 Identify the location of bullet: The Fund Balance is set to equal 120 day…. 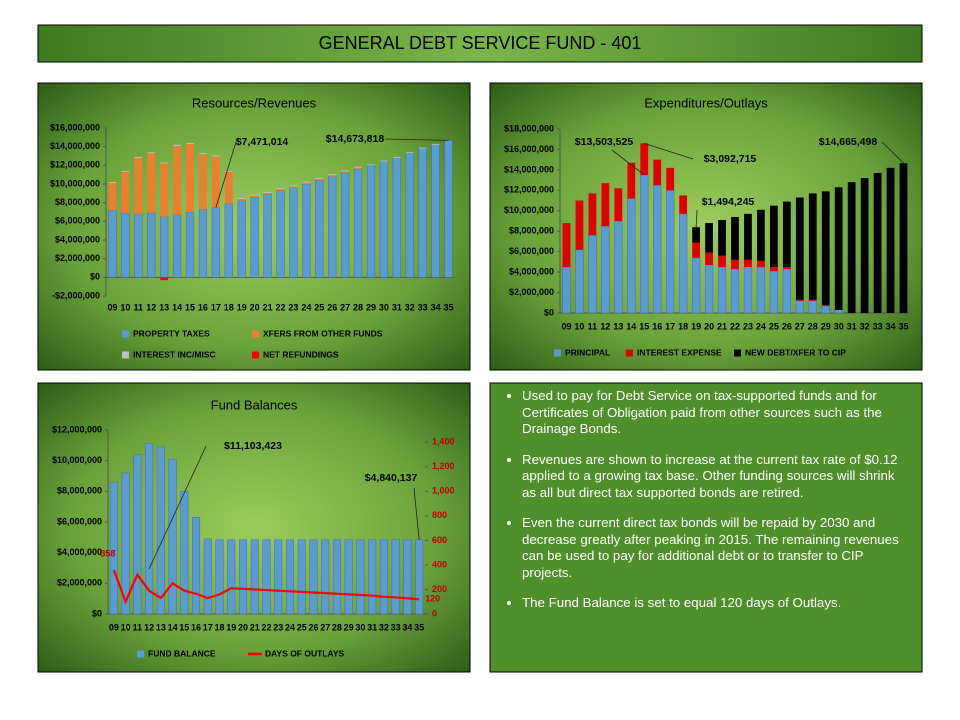
(717, 603).